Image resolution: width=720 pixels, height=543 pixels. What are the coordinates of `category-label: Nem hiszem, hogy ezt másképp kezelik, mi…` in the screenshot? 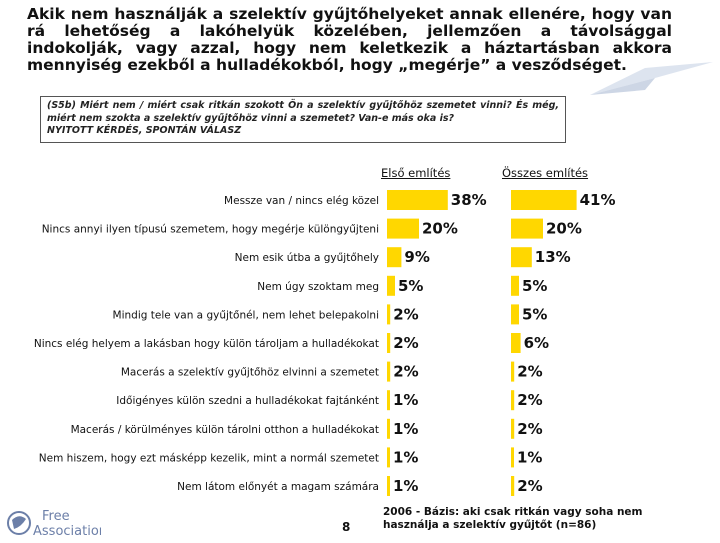 It's located at (209, 458).